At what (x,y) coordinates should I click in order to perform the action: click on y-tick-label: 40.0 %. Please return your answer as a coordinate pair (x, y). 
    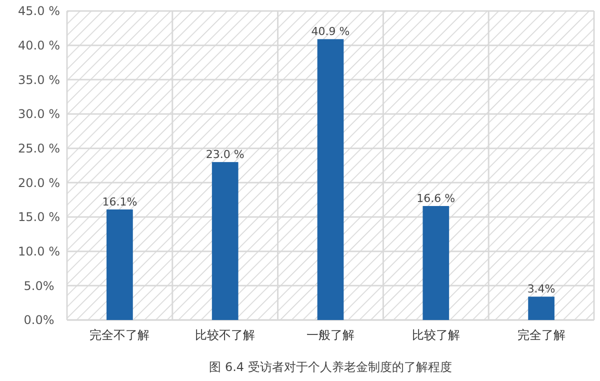
    Looking at the image, I should click on (39, 45).